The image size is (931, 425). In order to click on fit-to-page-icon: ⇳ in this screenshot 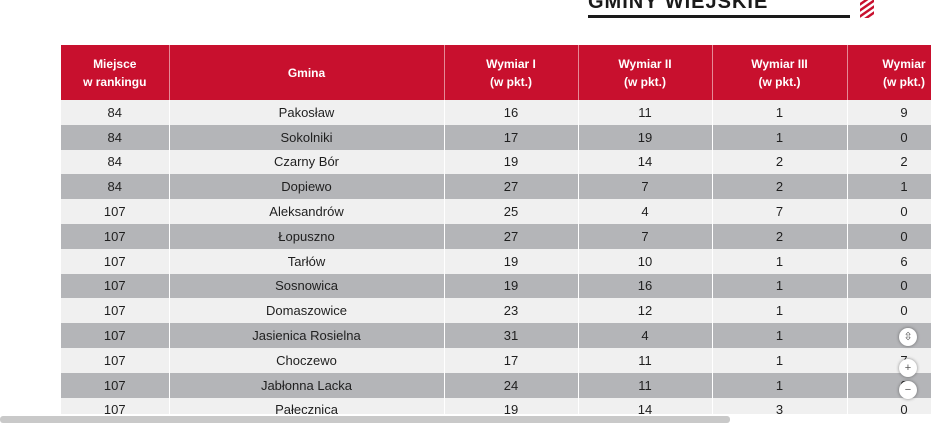, I will do `click(908, 337)`.